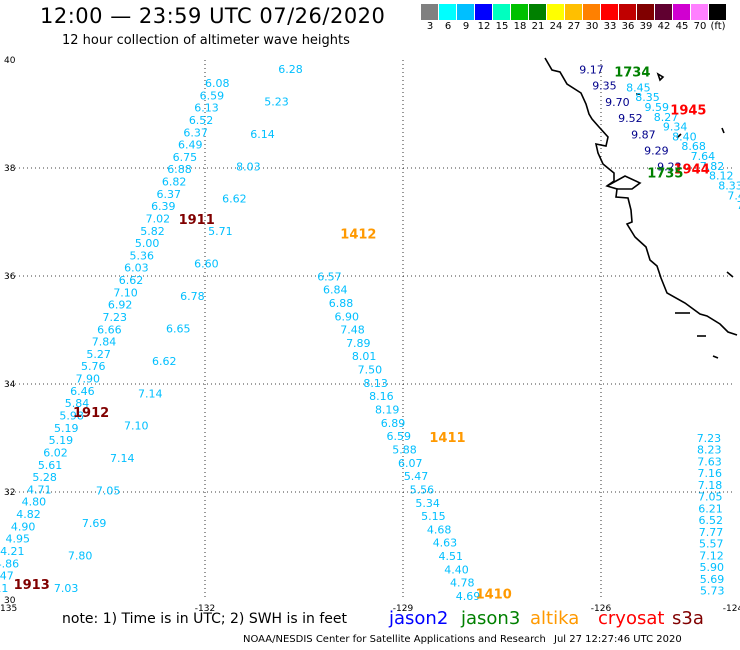 The height and width of the screenshot is (650, 740). What do you see at coordinates (12, 551) in the screenshot?
I see `wave-height-label: 4.21` at bounding box center [12, 551].